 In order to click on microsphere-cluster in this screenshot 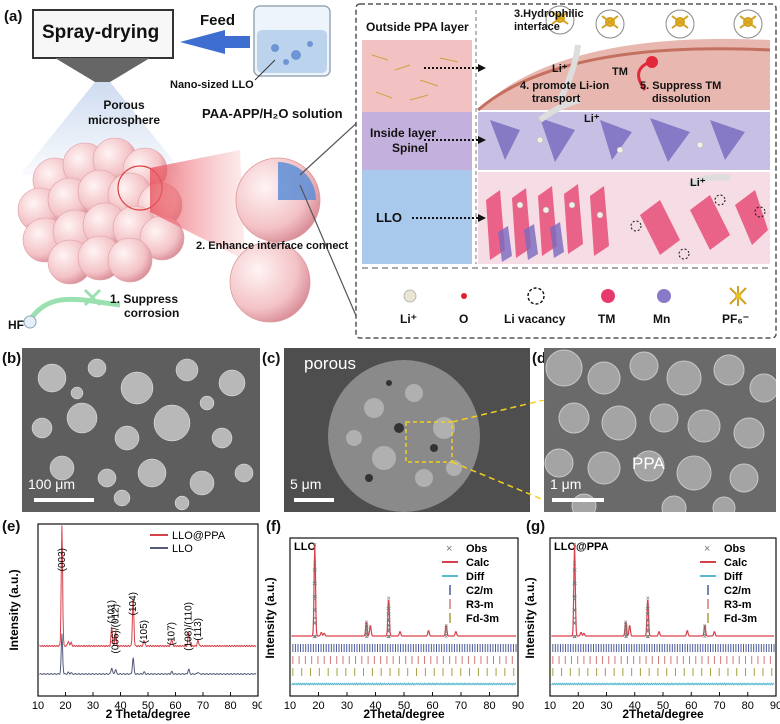, I will do `click(101, 211)`.